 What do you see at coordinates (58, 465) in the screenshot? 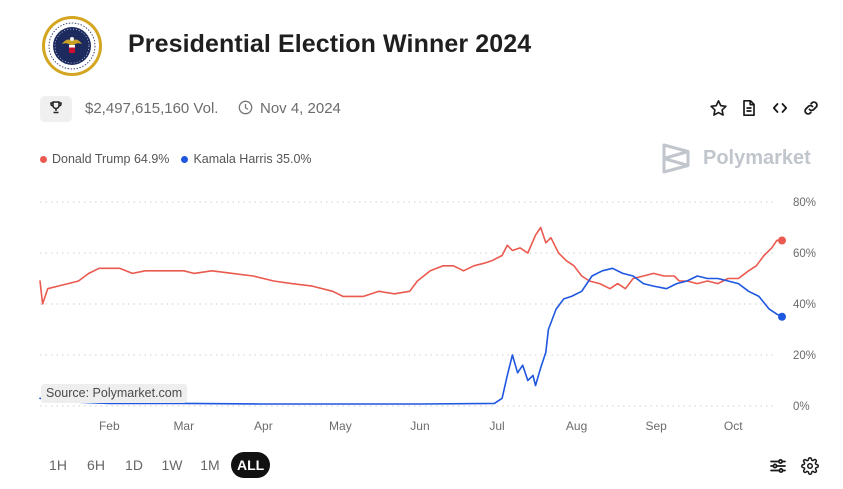
I see `range-button-1h: 1H` at bounding box center [58, 465].